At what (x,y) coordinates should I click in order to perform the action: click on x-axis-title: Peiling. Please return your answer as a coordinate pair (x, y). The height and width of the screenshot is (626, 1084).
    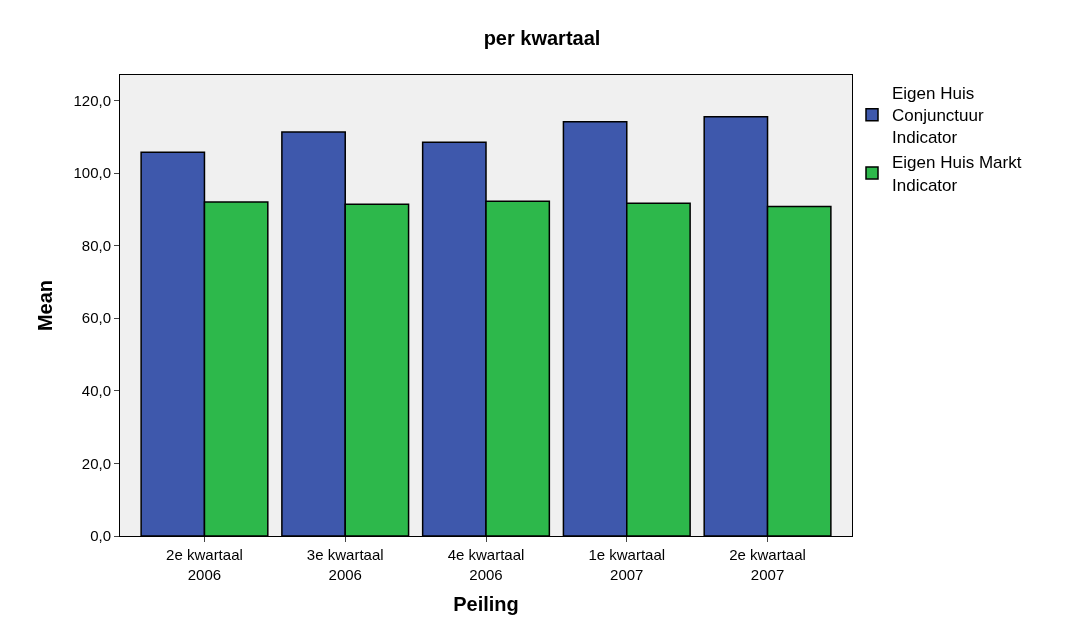
    Looking at the image, I should click on (486, 604).